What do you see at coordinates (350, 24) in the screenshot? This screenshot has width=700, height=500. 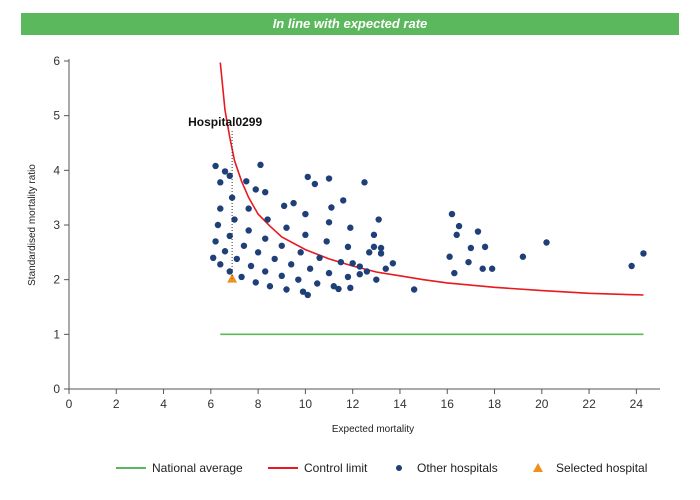 I see `status-banner: In line with expected rate` at bounding box center [350, 24].